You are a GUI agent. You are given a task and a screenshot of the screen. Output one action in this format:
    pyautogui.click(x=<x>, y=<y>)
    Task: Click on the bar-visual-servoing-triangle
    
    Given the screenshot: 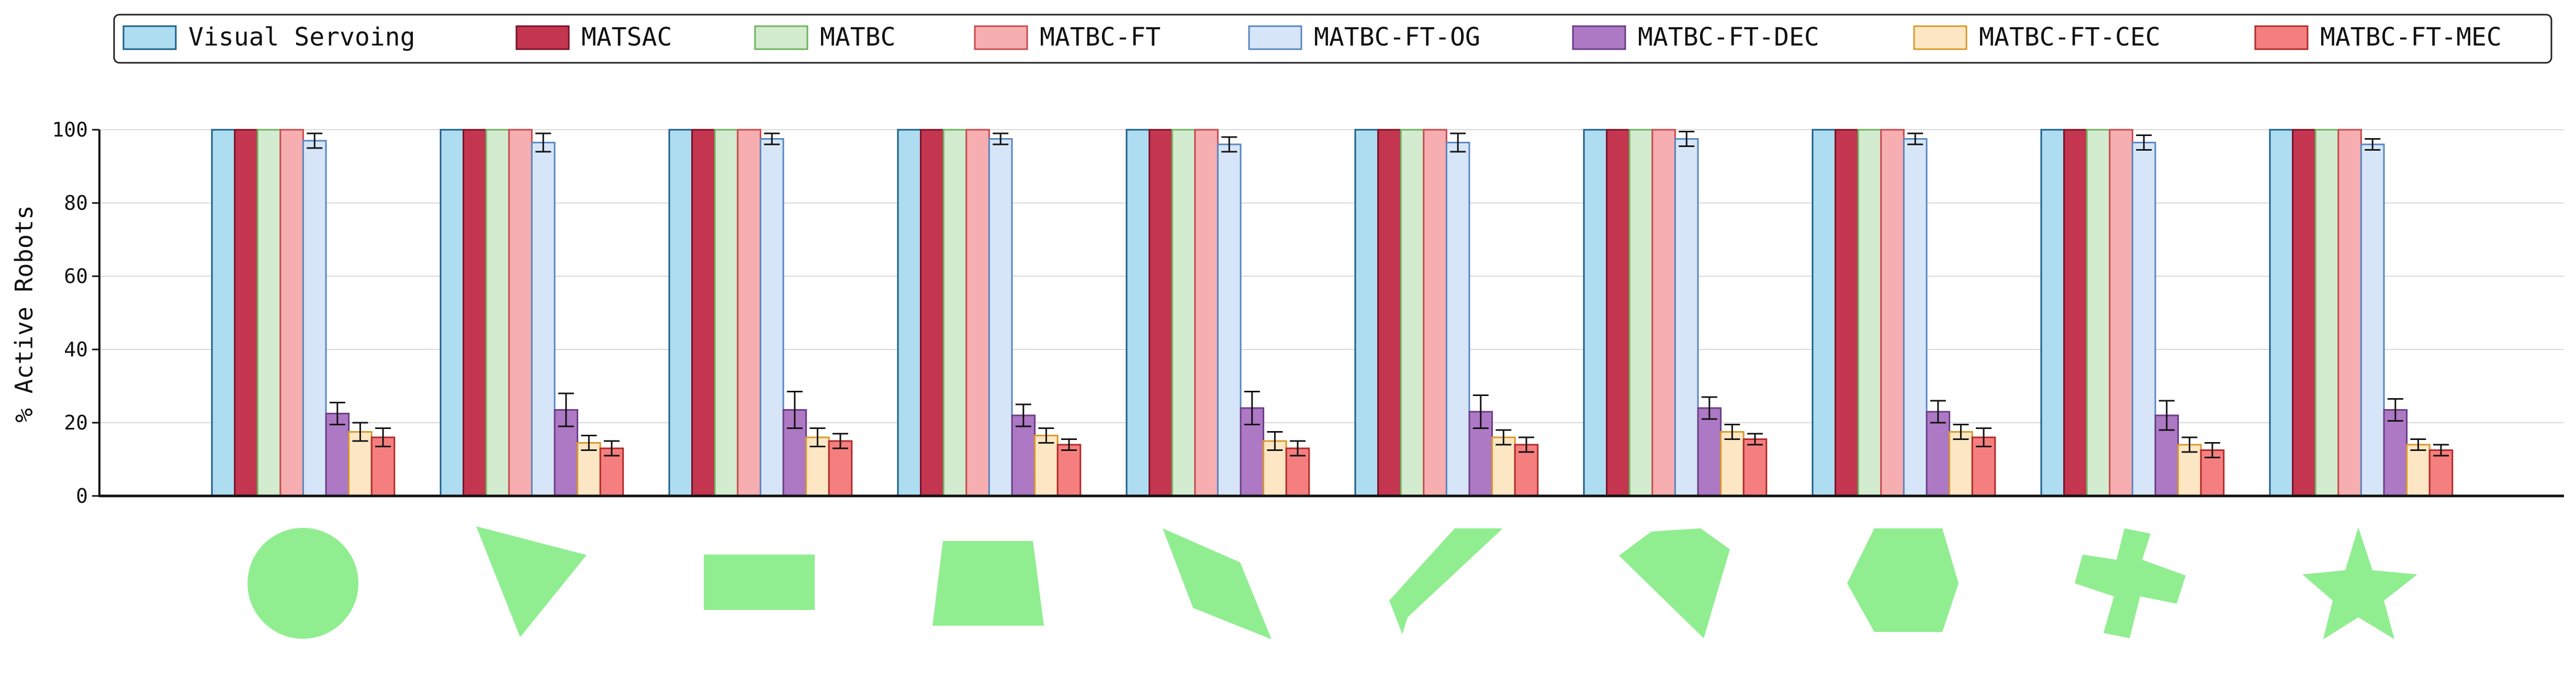 What is the action you would take?
    pyautogui.click(x=452, y=313)
    